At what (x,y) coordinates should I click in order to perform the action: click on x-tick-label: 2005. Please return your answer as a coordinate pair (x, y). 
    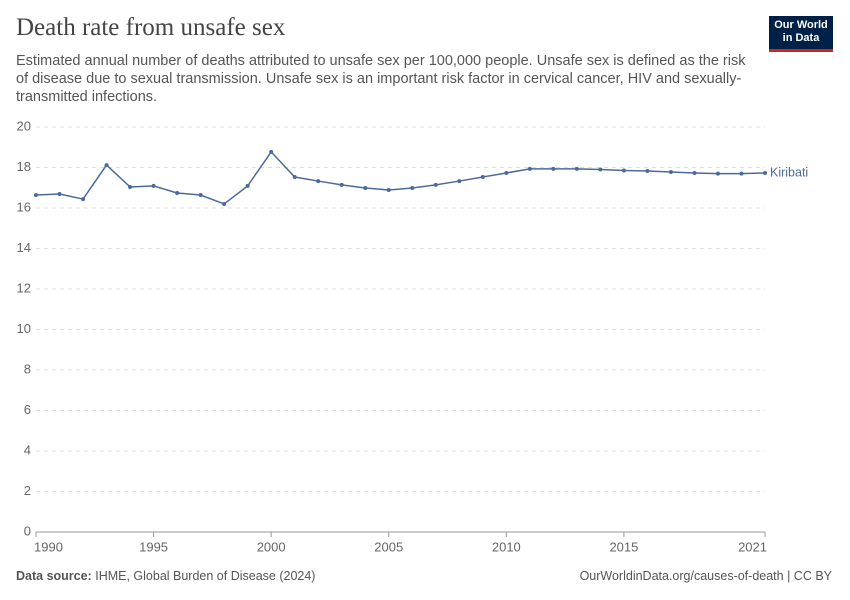
    Looking at the image, I should click on (388, 546).